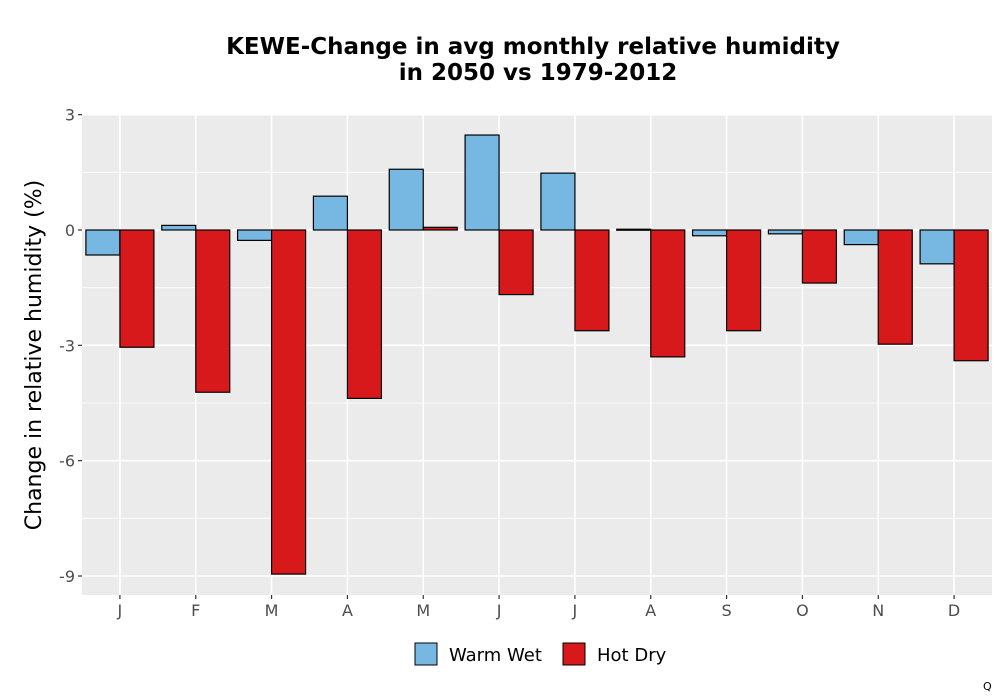 The width and height of the screenshot is (1000, 700). Describe the element at coordinates (67, 345) in the screenshot. I see `y-tick-label: -3` at that location.